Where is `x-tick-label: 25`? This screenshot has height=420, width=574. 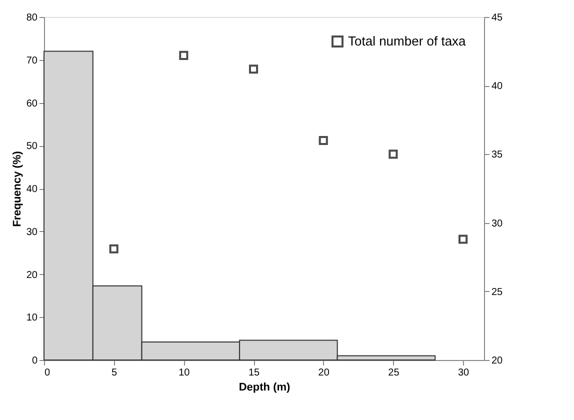
x-tick-label: 25 is located at coordinates (394, 373).